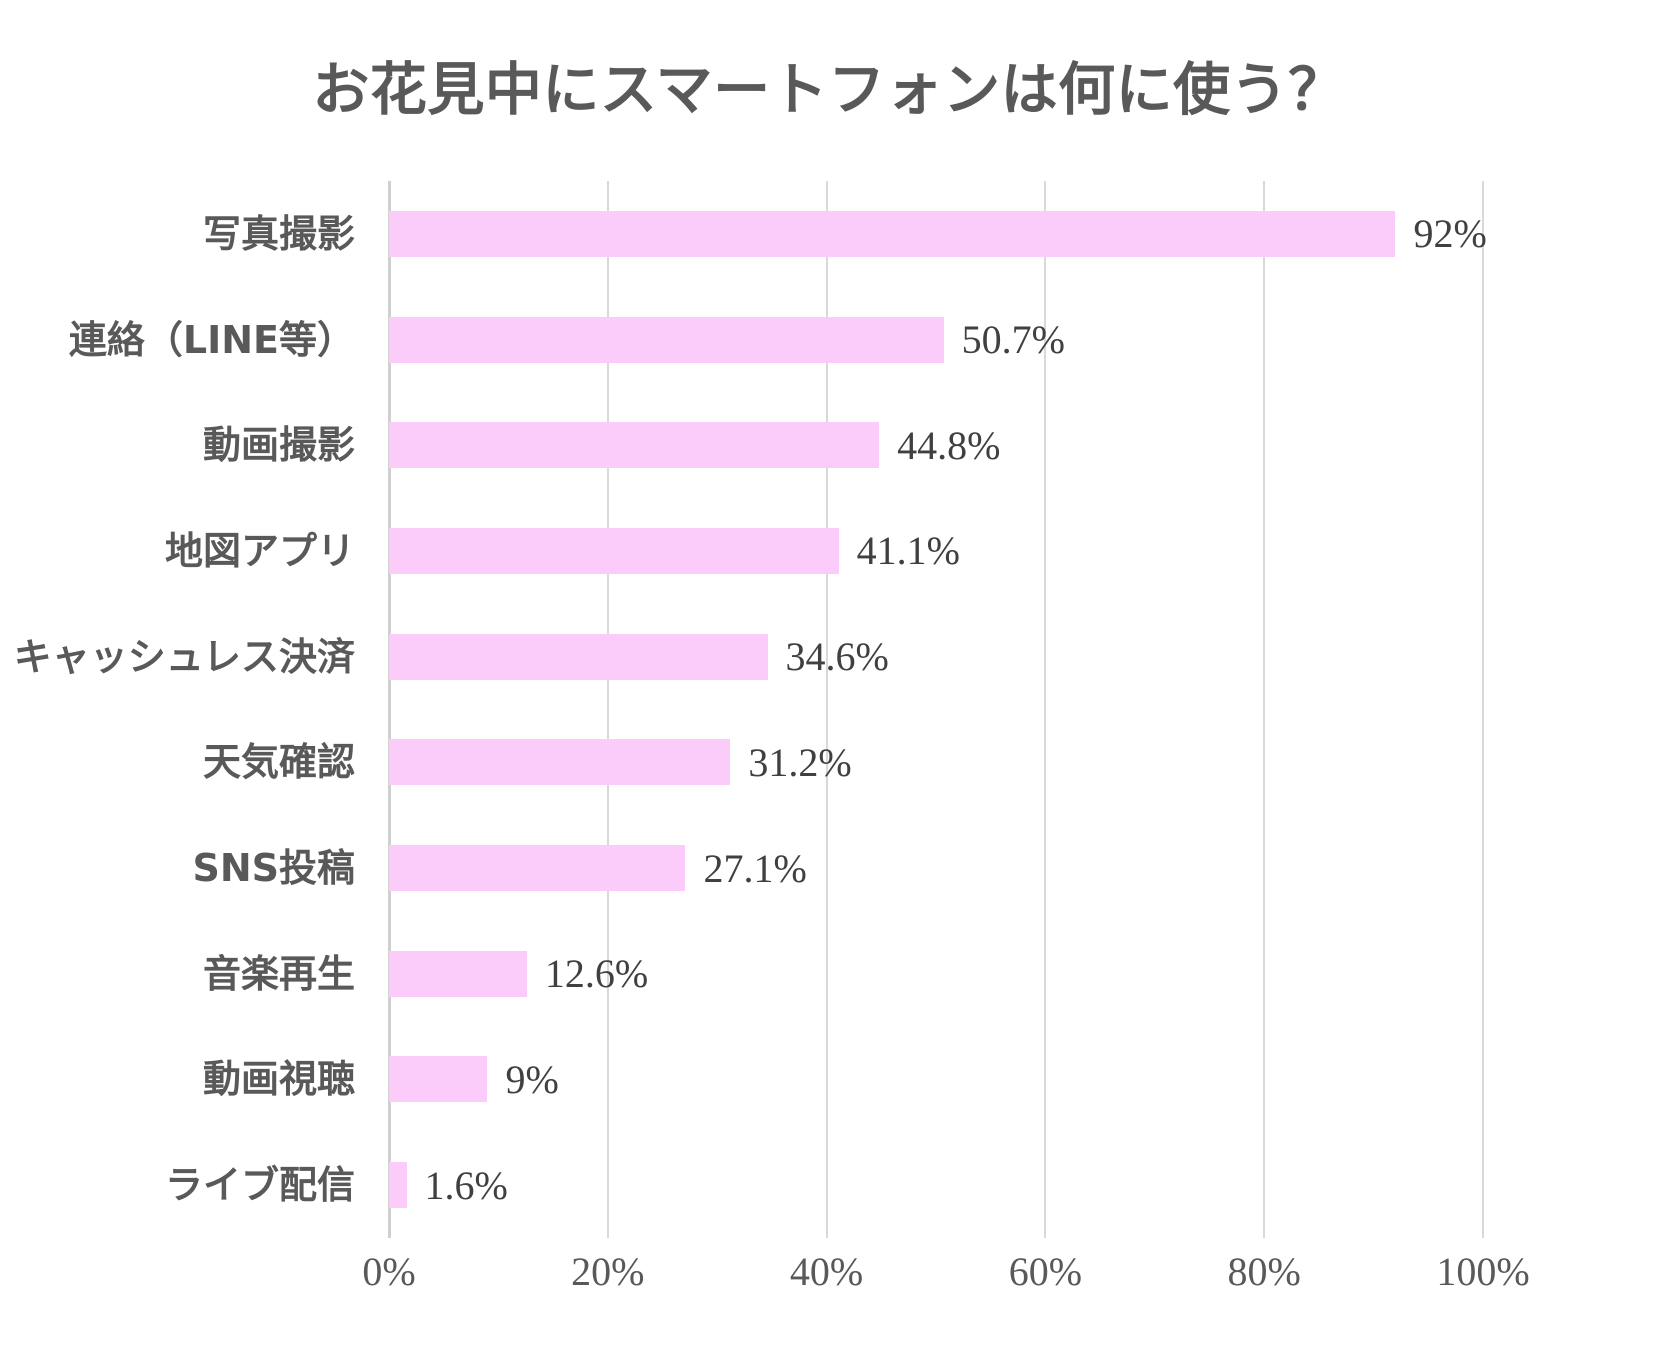 Image resolution: width=1658 pixels, height=1350 pixels. What do you see at coordinates (949, 445) in the screenshot?
I see `bar-value-label: 44.8%` at bounding box center [949, 445].